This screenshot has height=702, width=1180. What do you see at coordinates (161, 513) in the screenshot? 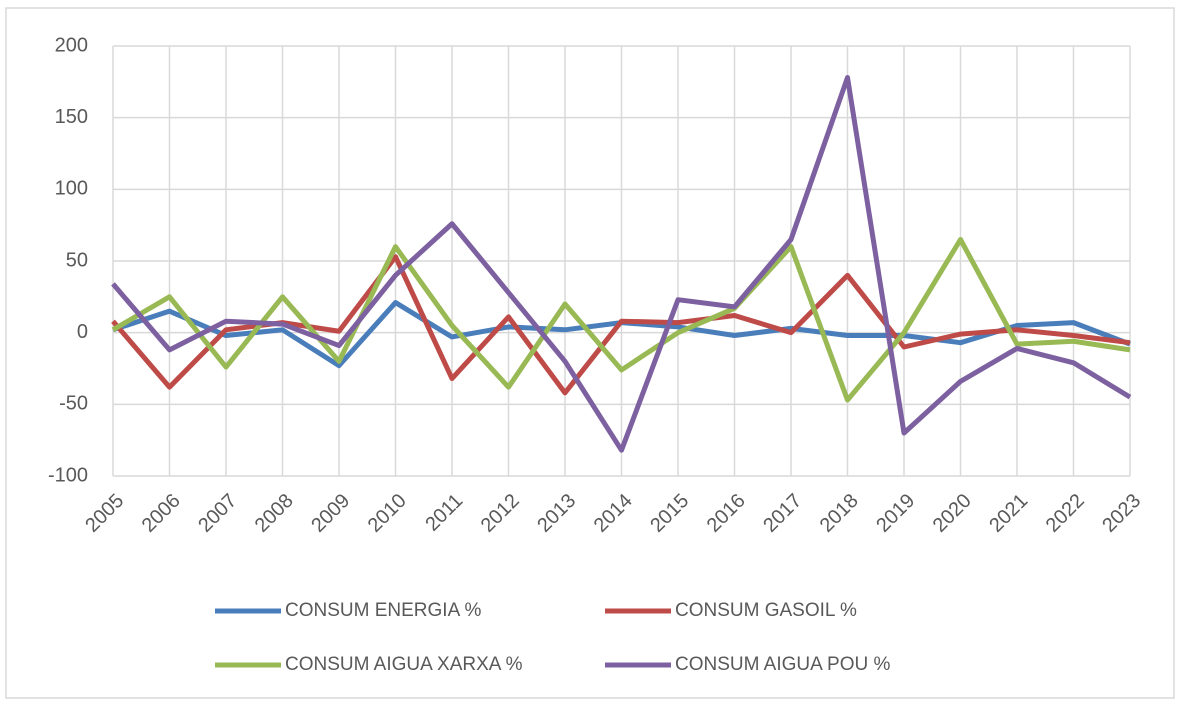
I see `x-tick-label: 2006` at bounding box center [161, 513].